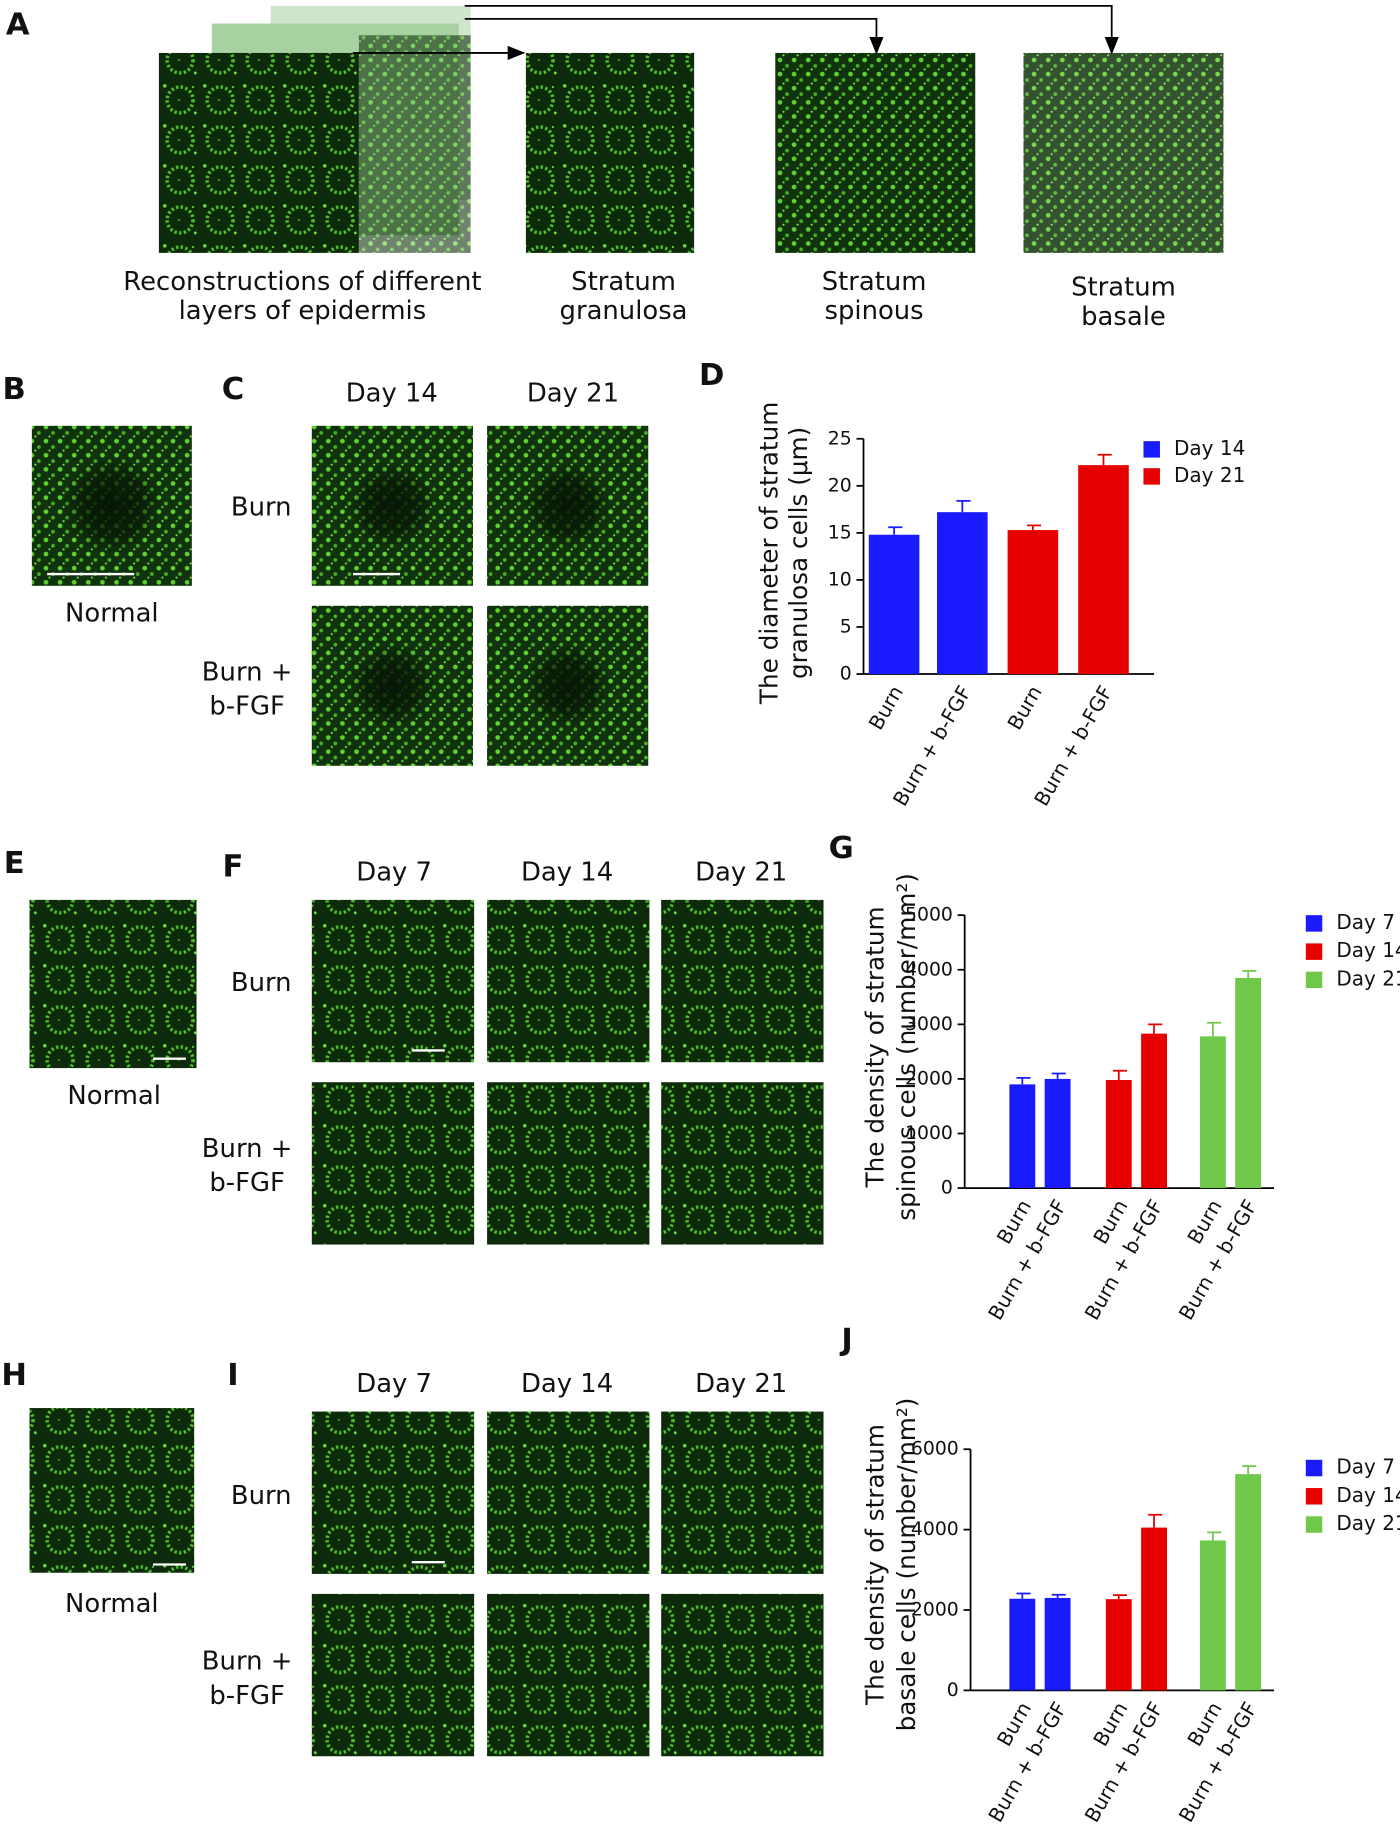 The image size is (1400, 1848). Describe the element at coordinates (232, 1375) in the screenshot. I see `panel-letter: I` at that location.